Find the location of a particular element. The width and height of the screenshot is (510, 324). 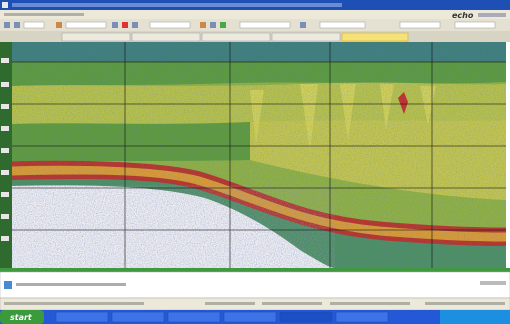

status-fields is located at coordinates (254, 303).